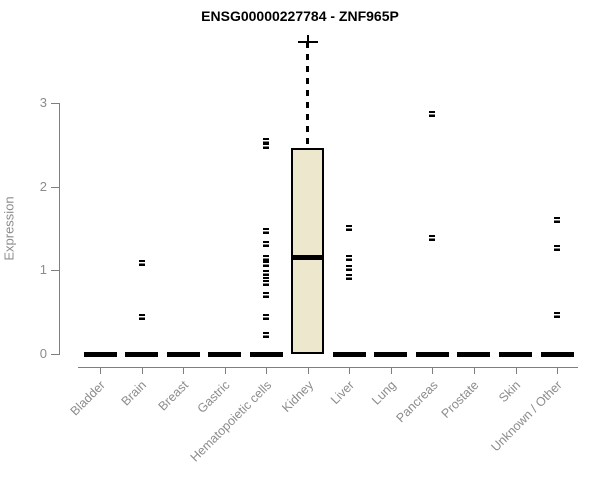 Image resolution: width=600 pixels, height=500 pixels. I want to click on x-tick-label-prostate: Prostate, so click(460, 399).